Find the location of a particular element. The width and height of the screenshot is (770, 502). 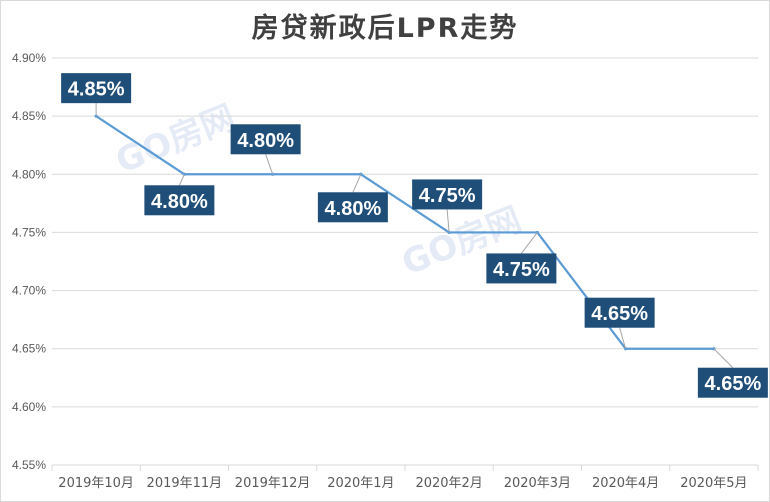

data-label: 4.85% is located at coordinates (96, 90).